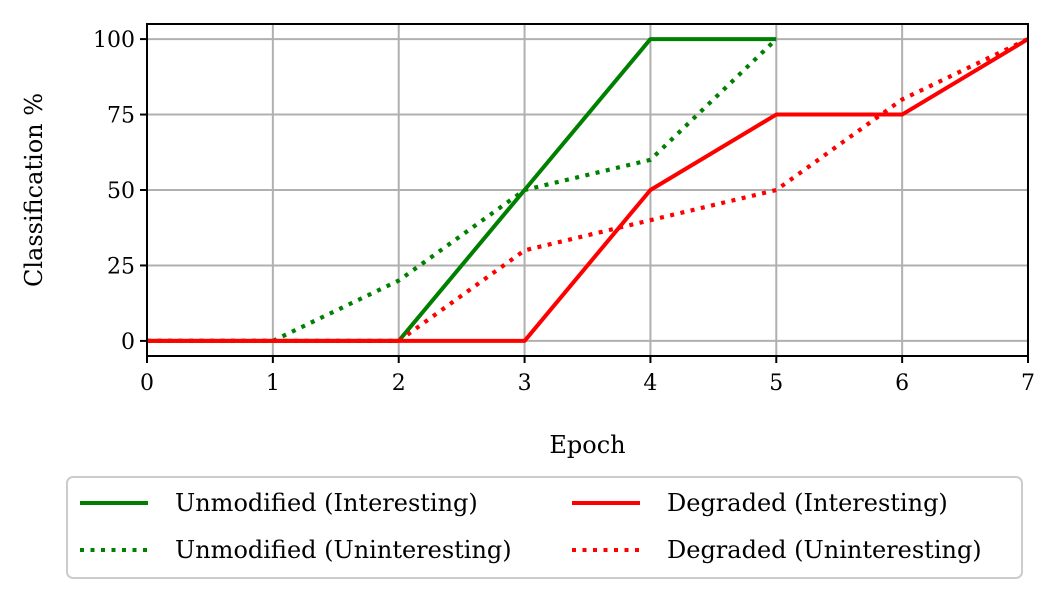  I want to click on y-tick-label: 100, so click(114, 40).